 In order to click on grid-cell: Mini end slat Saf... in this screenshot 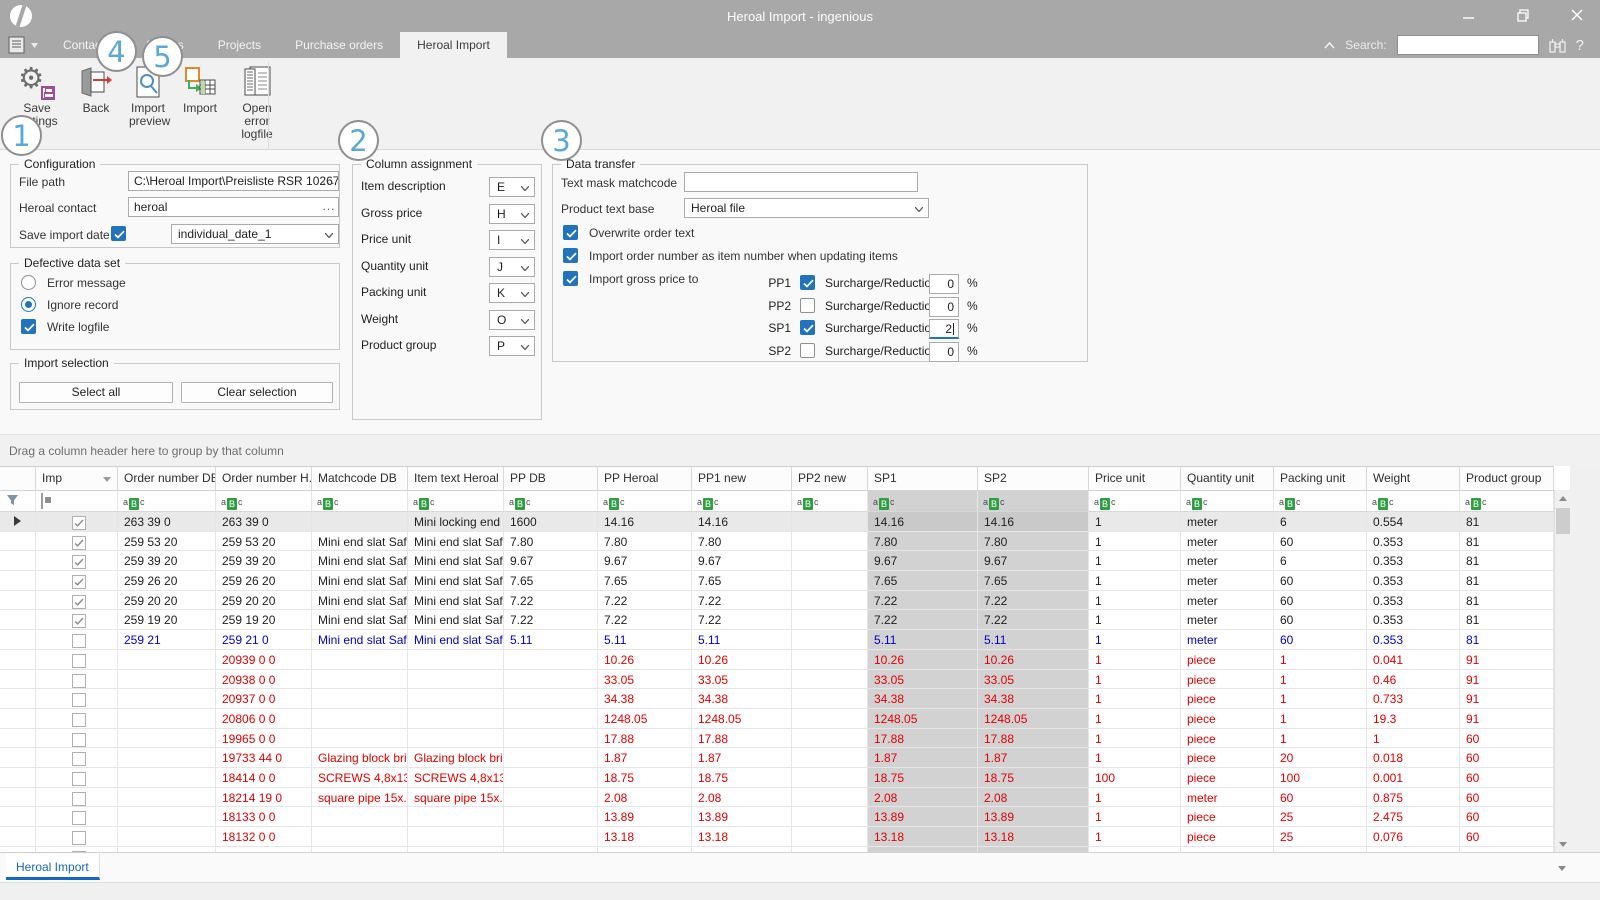, I will do `click(360, 639)`.